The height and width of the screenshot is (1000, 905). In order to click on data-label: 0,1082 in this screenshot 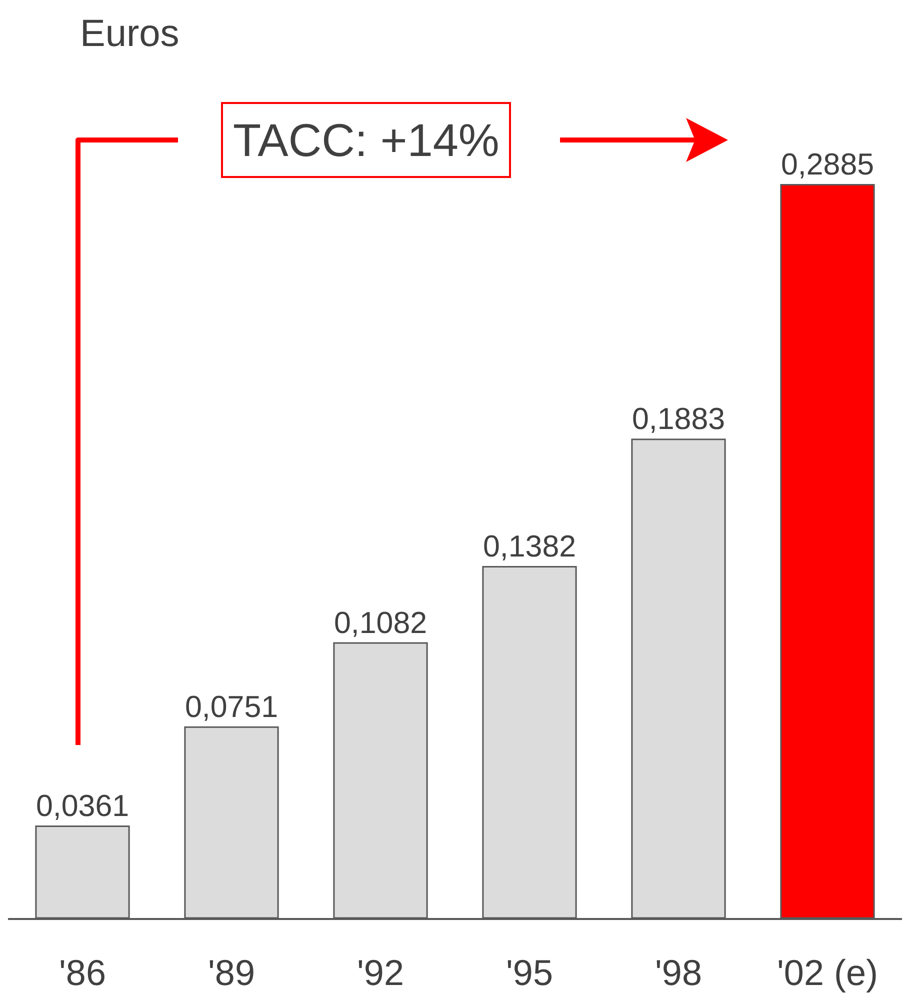, I will do `click(381, 623)`.